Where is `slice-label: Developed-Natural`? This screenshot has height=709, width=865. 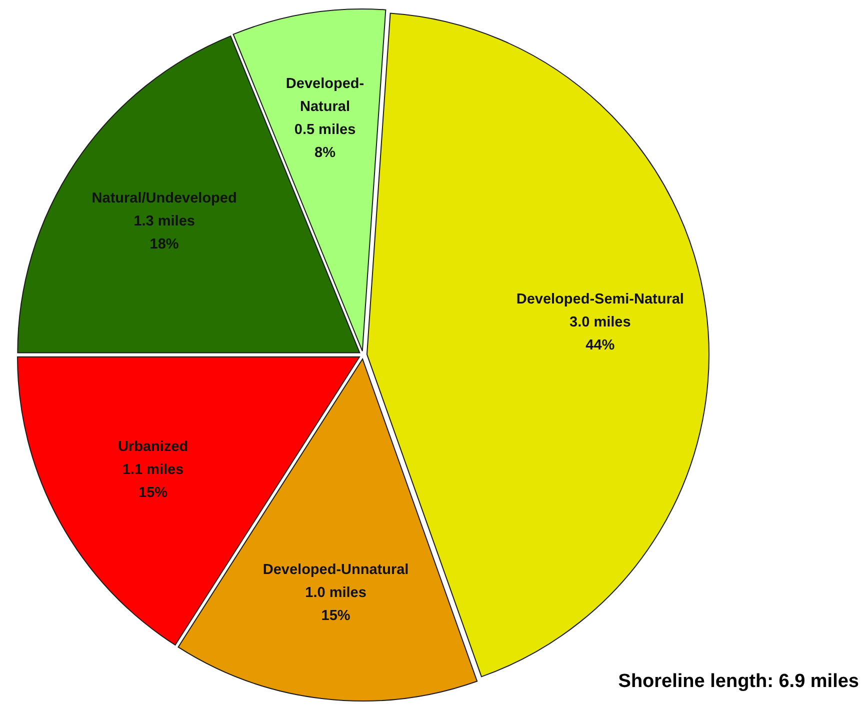
slice-label: Developed-Natural is located at coordinates (325, 96).